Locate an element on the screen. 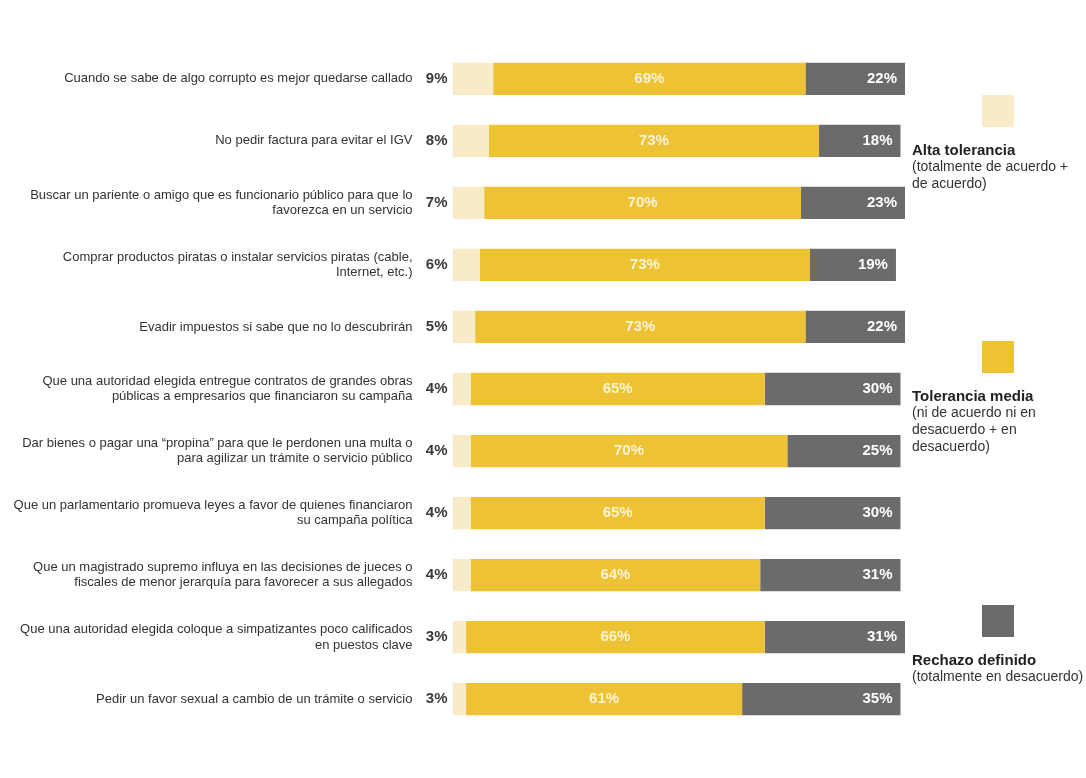 This screenshot has width=1086, height=778. data-label: 8% is located at coordinates (436, 139).